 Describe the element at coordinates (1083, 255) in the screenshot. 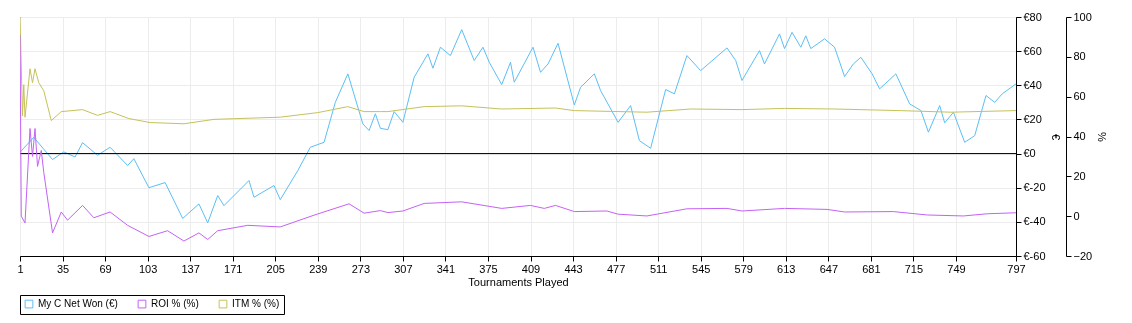

I see `y2-tick-label: −20` at that location.